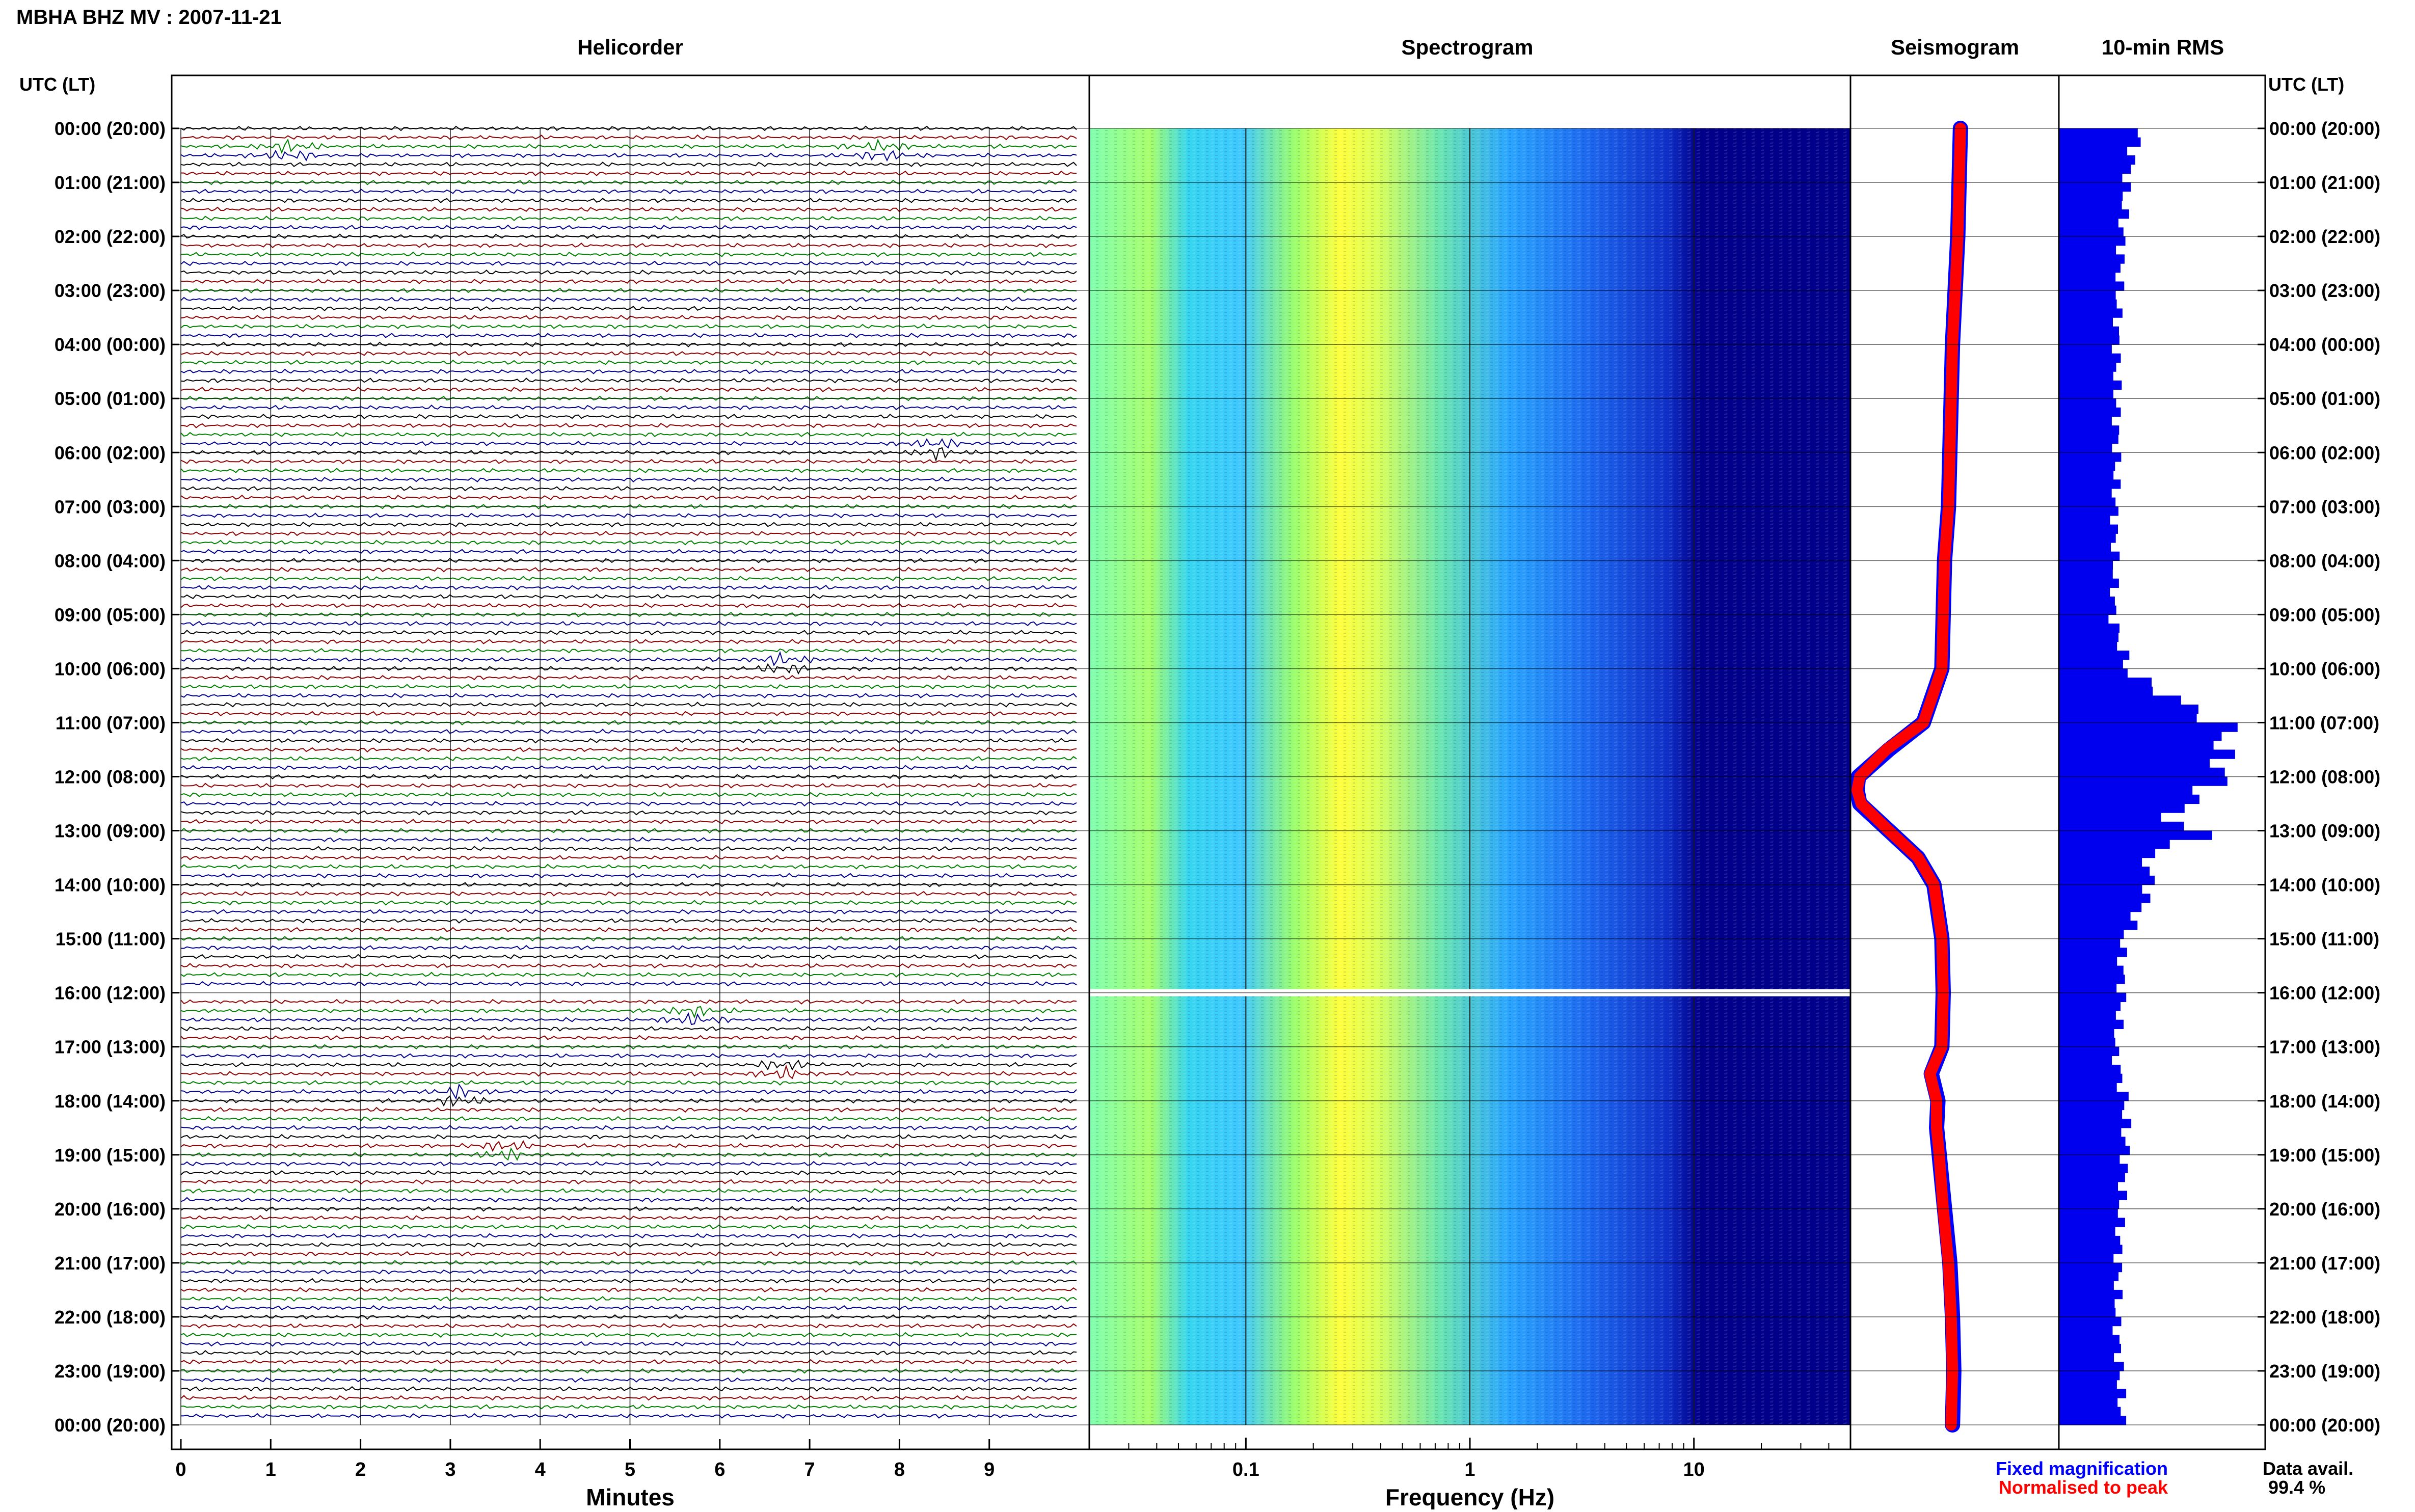 This screenshot has height=1512, width=2415. Describe the element at coordinates (2306, 84) in the screenshot. I see `time-axis-label-right: UTC (LT)` at that location.